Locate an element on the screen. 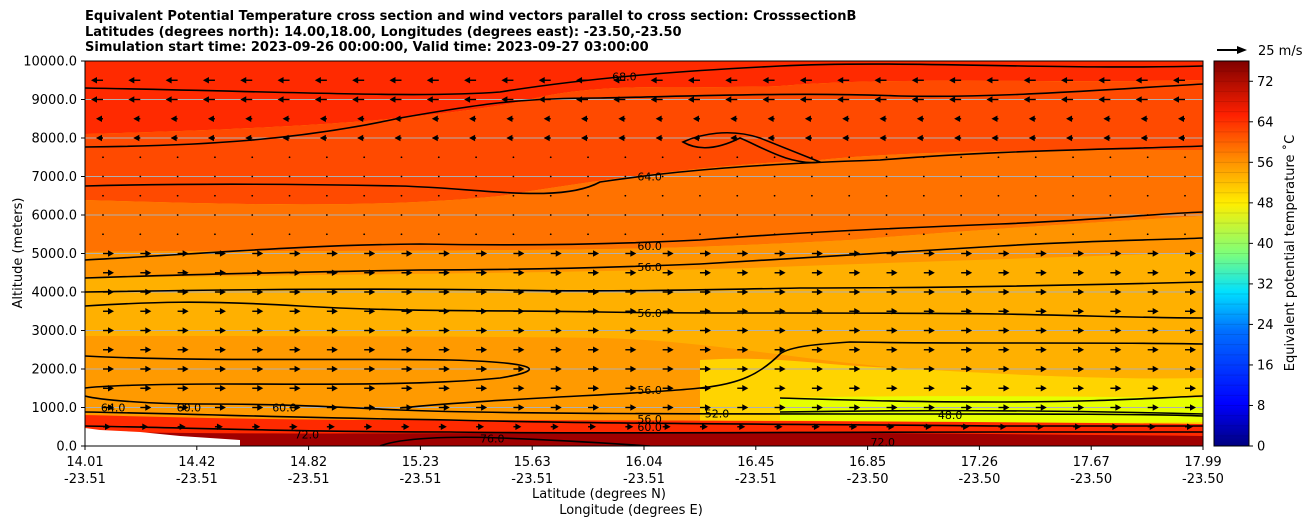 The height and width of the screenshot is (526, 1308). x-tick-label-lat: 16.04 is located at coordinates (643, 462).